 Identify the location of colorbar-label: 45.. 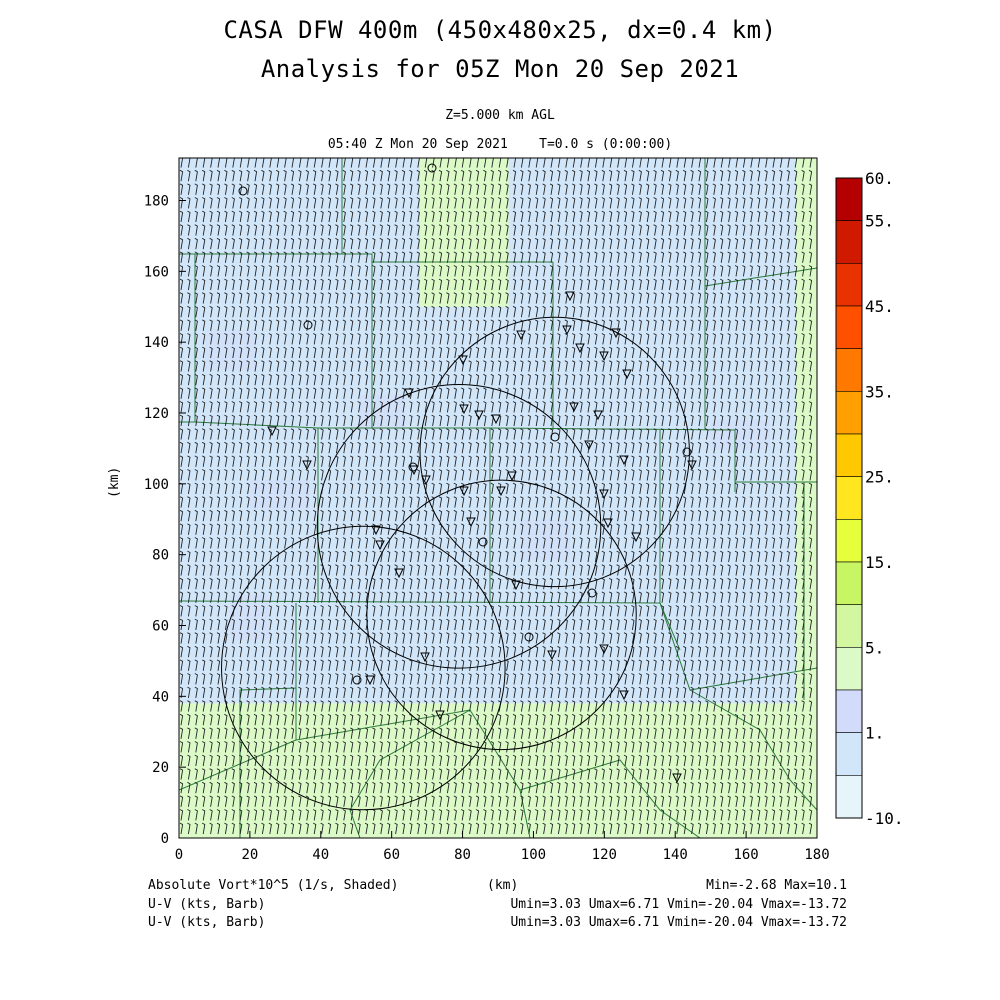
(879, 306).